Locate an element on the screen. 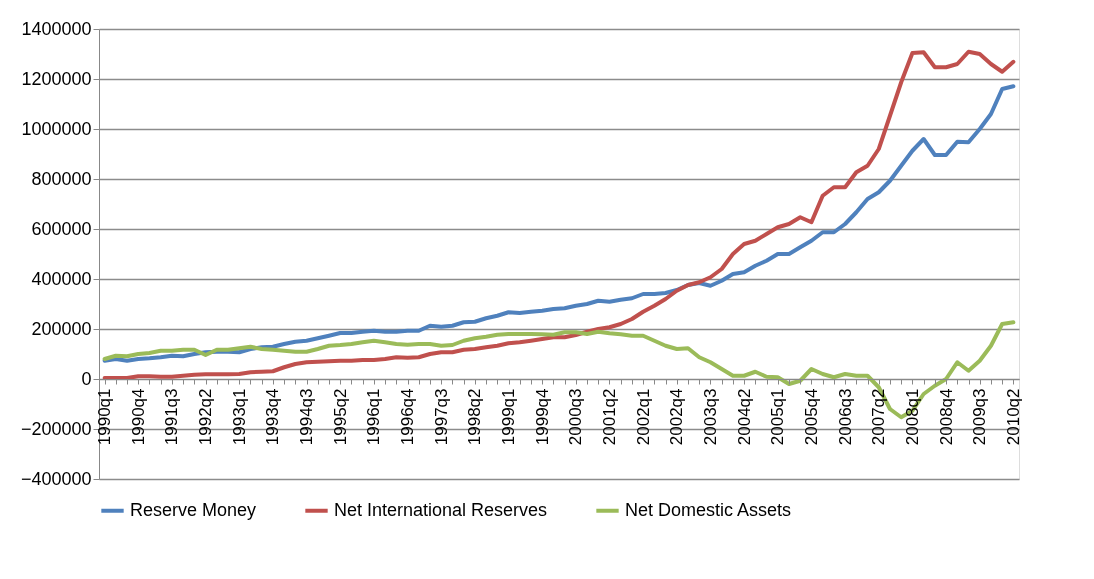 This screenshot has height=579, width=1094. y-tick-label: 1400000 is located at coordinates (56, 28).